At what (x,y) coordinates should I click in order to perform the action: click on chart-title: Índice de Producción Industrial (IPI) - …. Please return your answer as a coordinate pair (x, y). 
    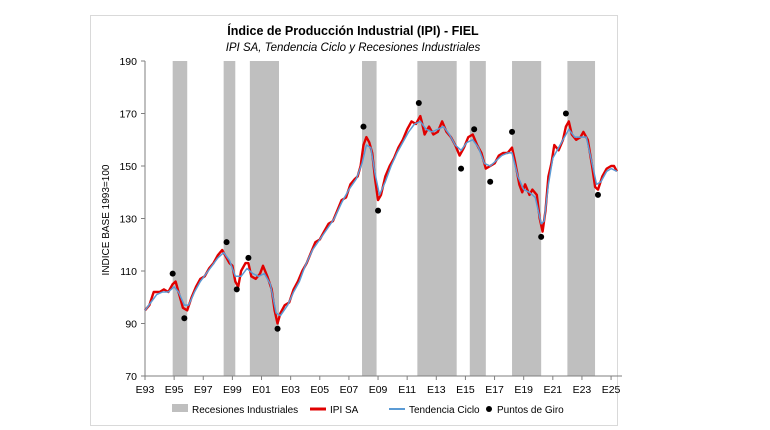
    Looking at the image, I should click on (353, 30).